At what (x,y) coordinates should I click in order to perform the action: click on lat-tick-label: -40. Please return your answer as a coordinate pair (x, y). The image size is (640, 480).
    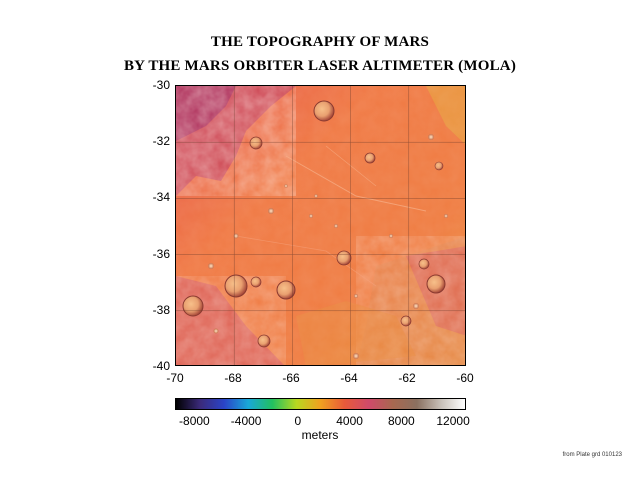
    Looking at the image, I should click on (161, 366).